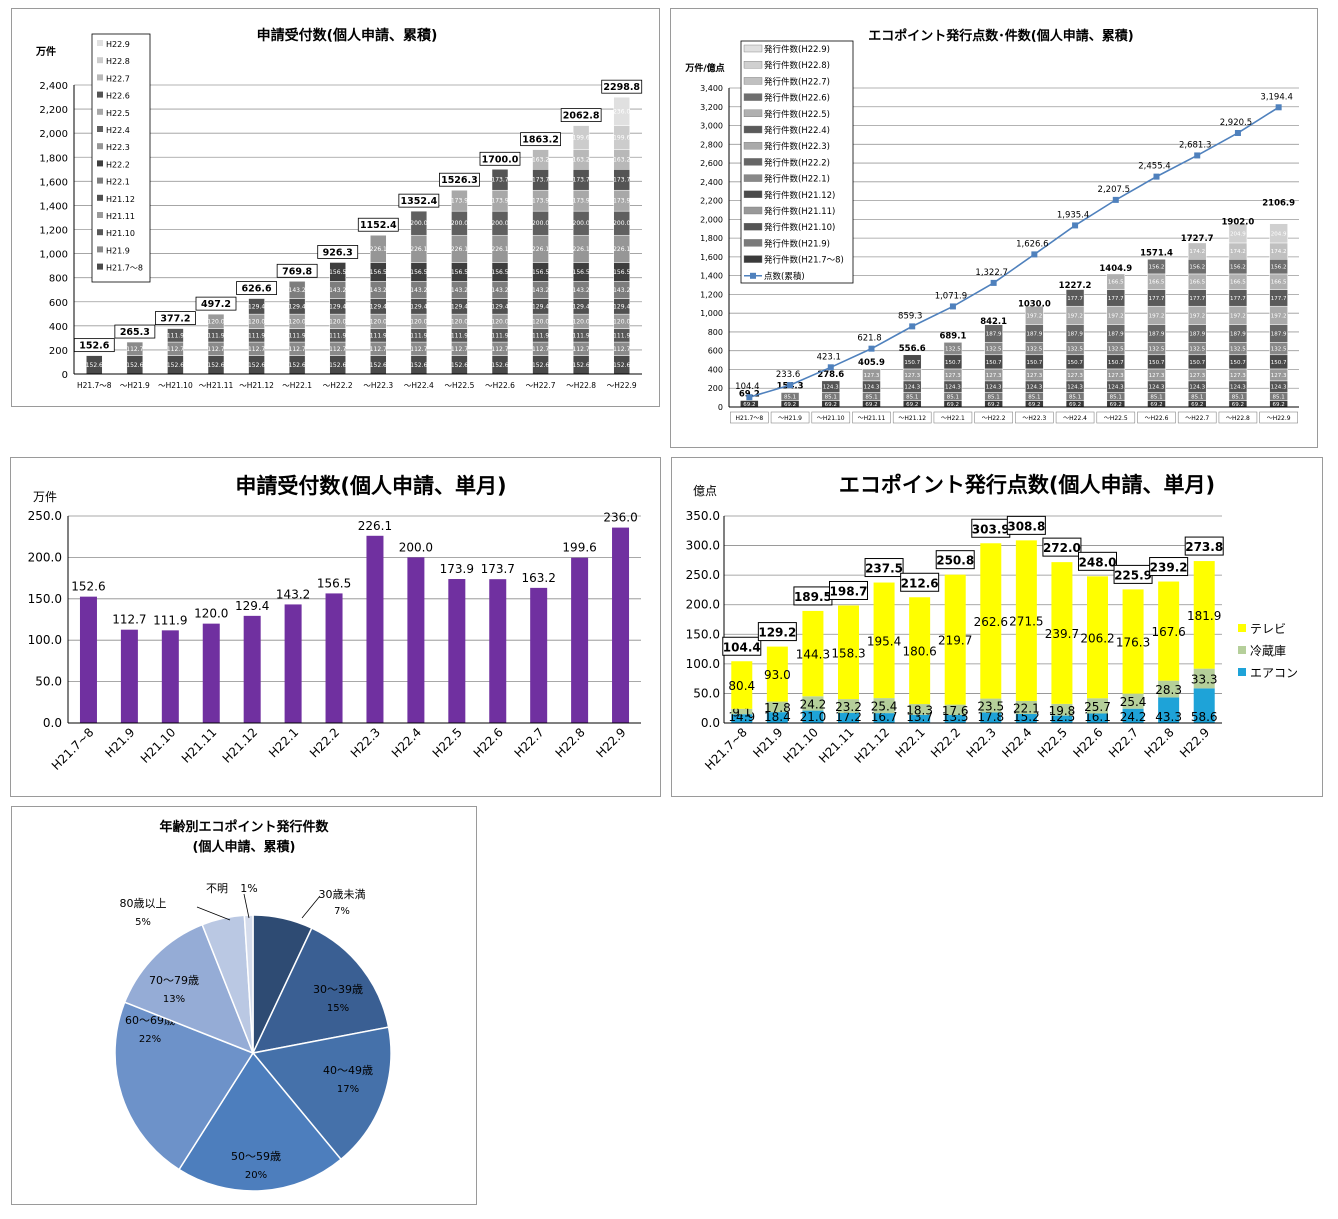  Describe the element at coordinates (711, 219) in the screenshot. I see `y-tick-label: 2,000` at that location.